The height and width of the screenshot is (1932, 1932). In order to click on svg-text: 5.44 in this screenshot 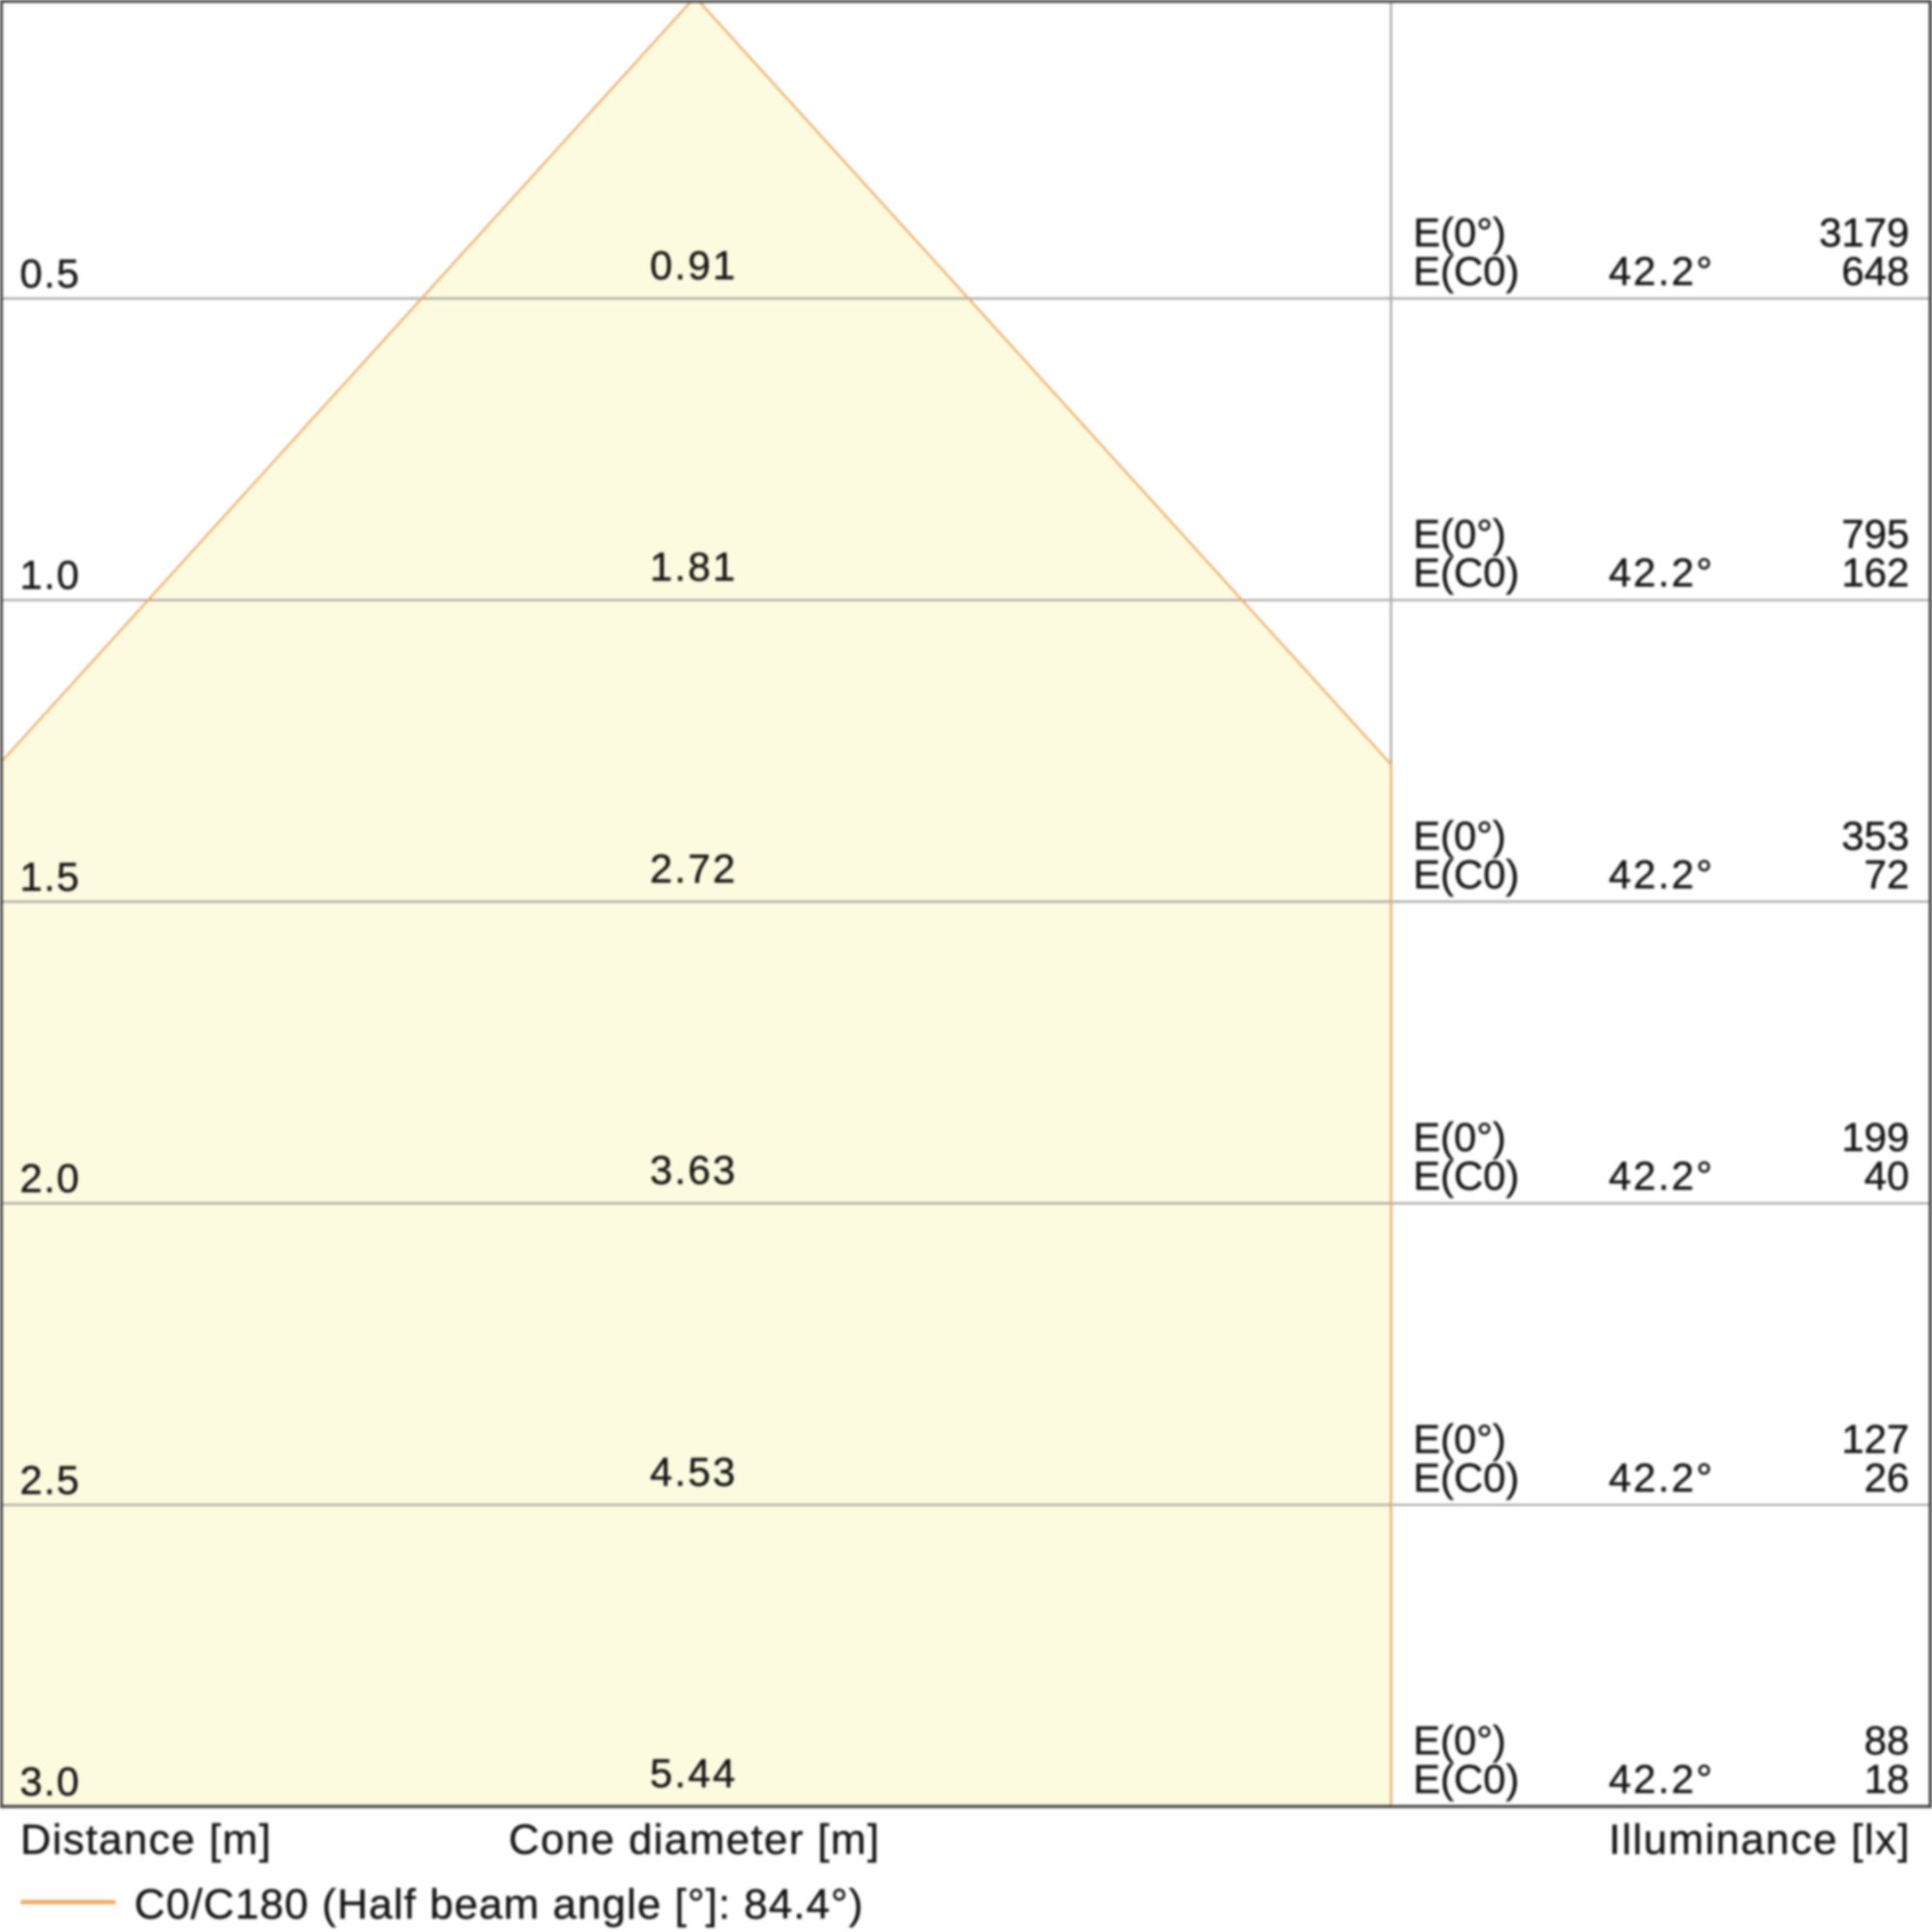, I will do `click(694, 1773)`.